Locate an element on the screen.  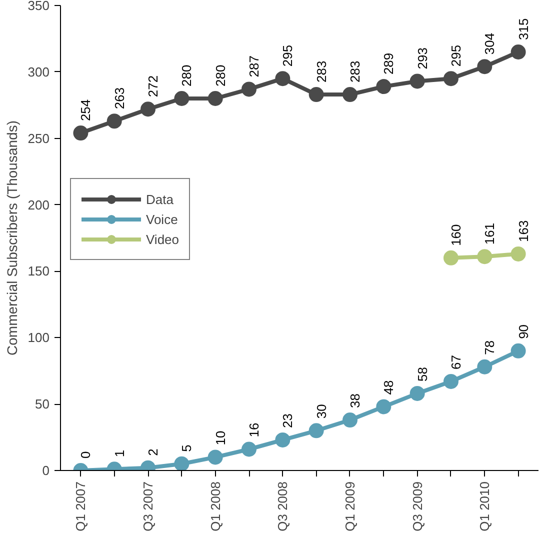
x-tick-label: Q3 2009 is located at coordinates (417, 507).